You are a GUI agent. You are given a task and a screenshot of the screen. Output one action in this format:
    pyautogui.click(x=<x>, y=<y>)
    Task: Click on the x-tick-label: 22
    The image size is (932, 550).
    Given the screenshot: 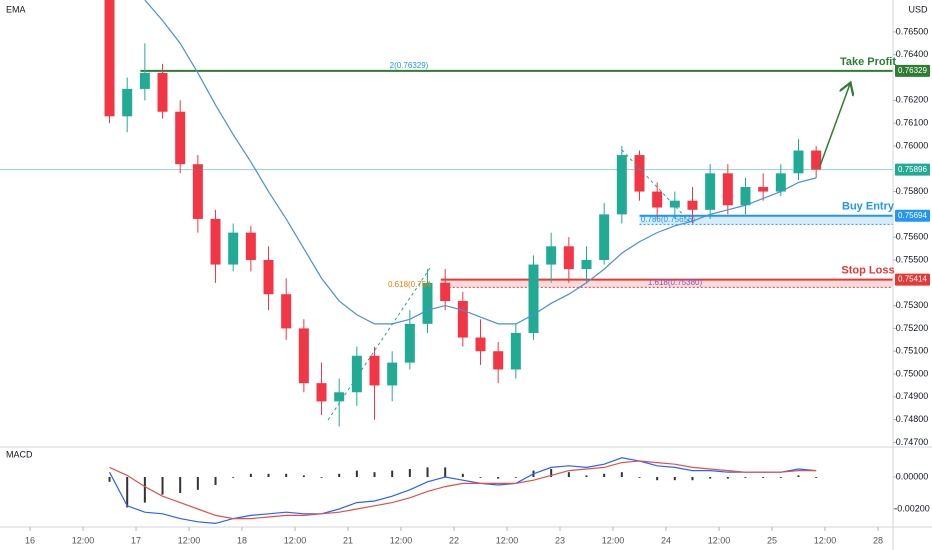 What is the action you would take?
    pyautogui.click(x=454, y=540)
    